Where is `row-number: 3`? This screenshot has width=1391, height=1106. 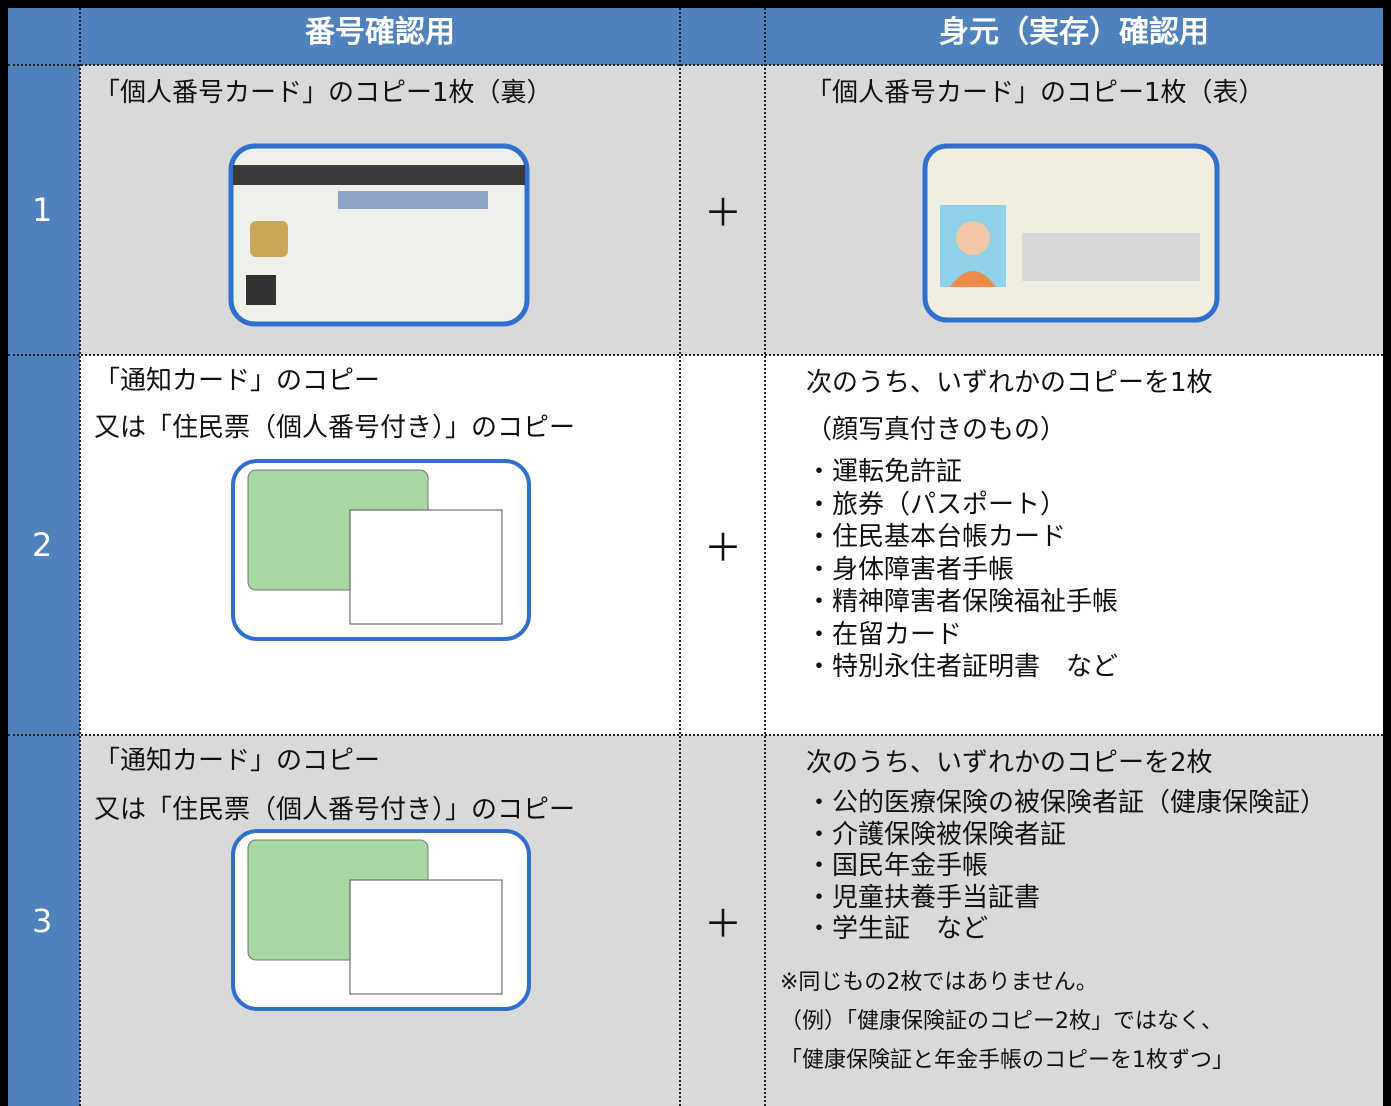
row-number: 3 is located at coordinates (42, 920).